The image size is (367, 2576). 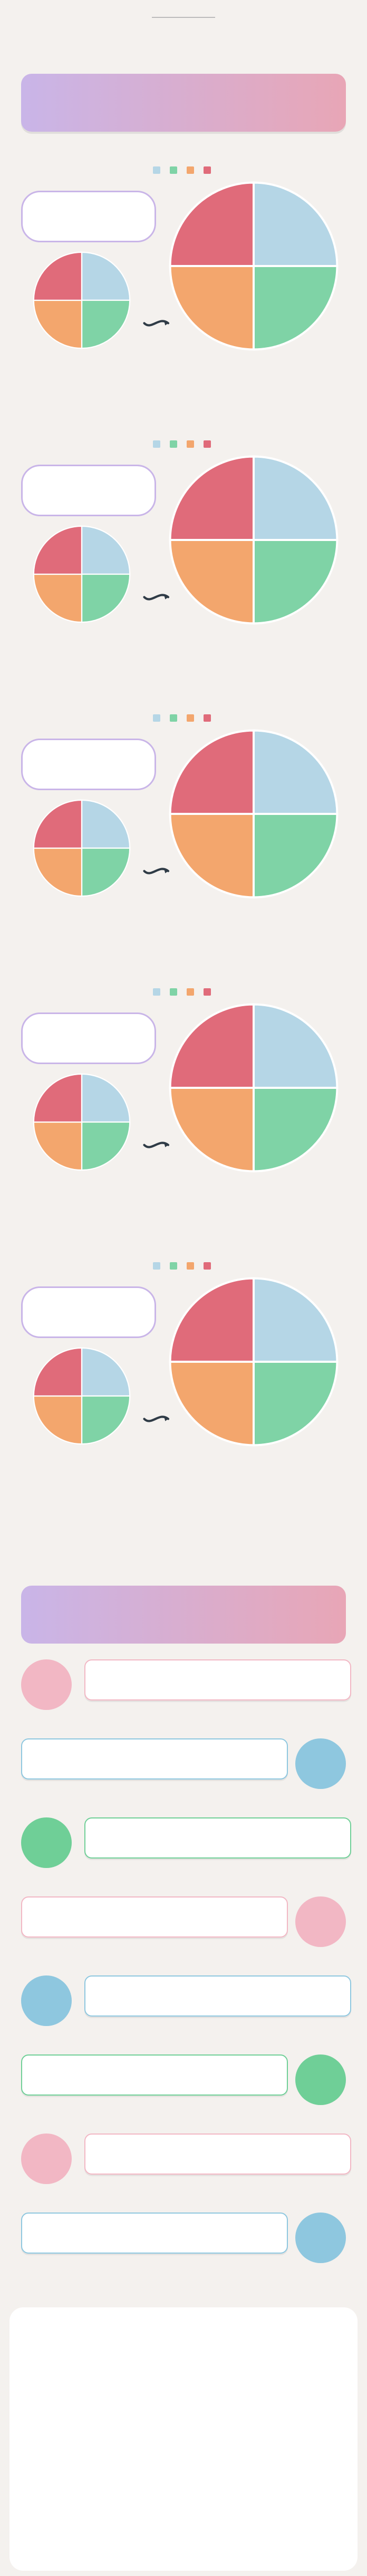 I want to click on recommendation-panel, so click(x=183, y=2439).